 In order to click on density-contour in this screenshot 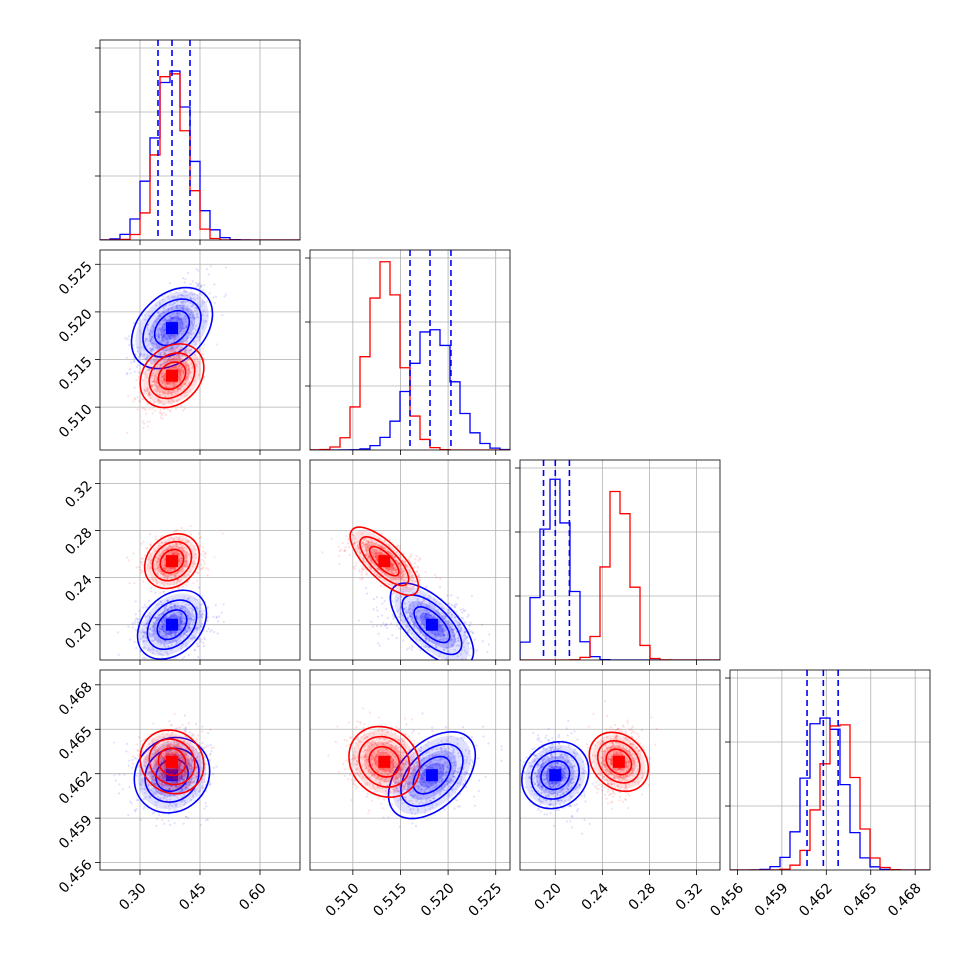, I will do `click(172, 328)`.